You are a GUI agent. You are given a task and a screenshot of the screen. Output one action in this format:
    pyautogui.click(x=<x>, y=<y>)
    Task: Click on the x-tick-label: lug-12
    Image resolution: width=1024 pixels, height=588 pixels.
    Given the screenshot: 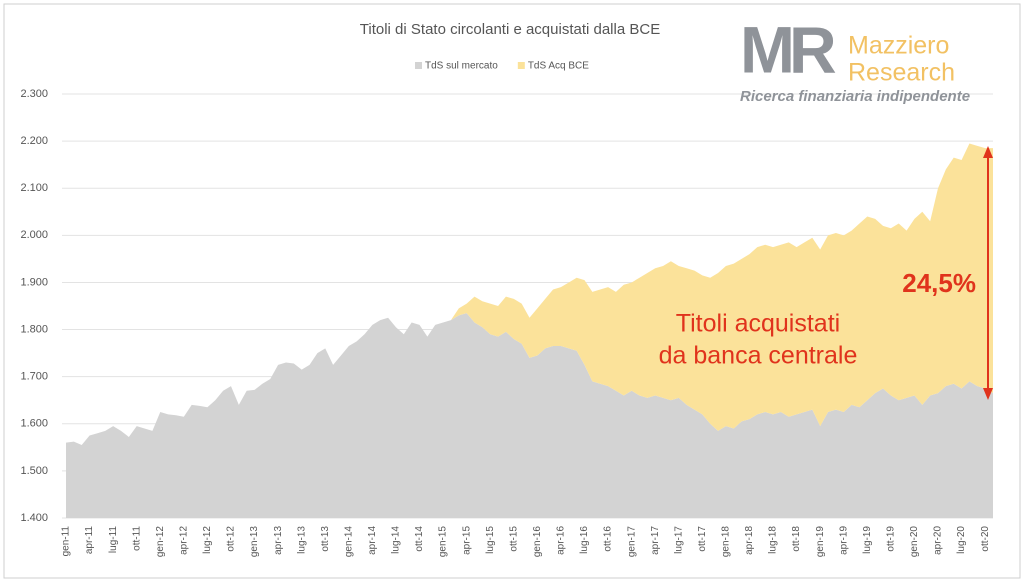 What is the action you would take?
    pyautogui.click(x=207, y=540)
    